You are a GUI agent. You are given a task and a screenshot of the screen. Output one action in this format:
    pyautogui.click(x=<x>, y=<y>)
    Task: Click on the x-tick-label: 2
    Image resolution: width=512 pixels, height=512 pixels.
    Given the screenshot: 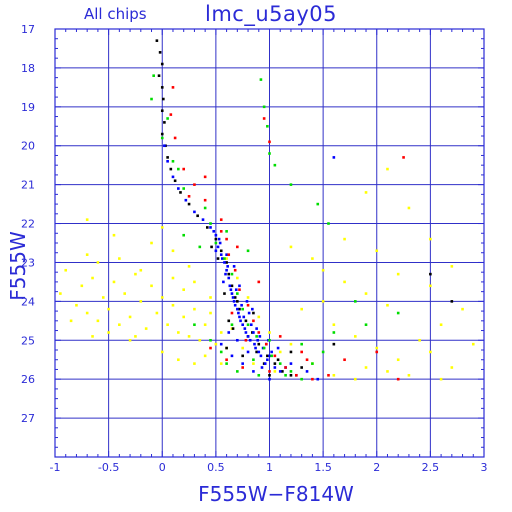 What is the action you would take?
    pyautogui.click(x=376, y=467)
    